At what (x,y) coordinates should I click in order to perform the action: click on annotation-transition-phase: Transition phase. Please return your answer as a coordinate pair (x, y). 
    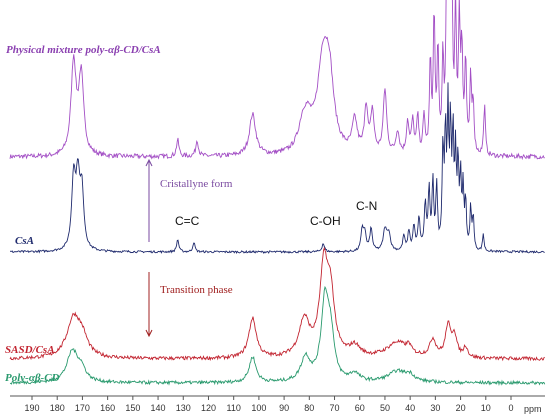
    Looking at the image, I should click on (196, 290).